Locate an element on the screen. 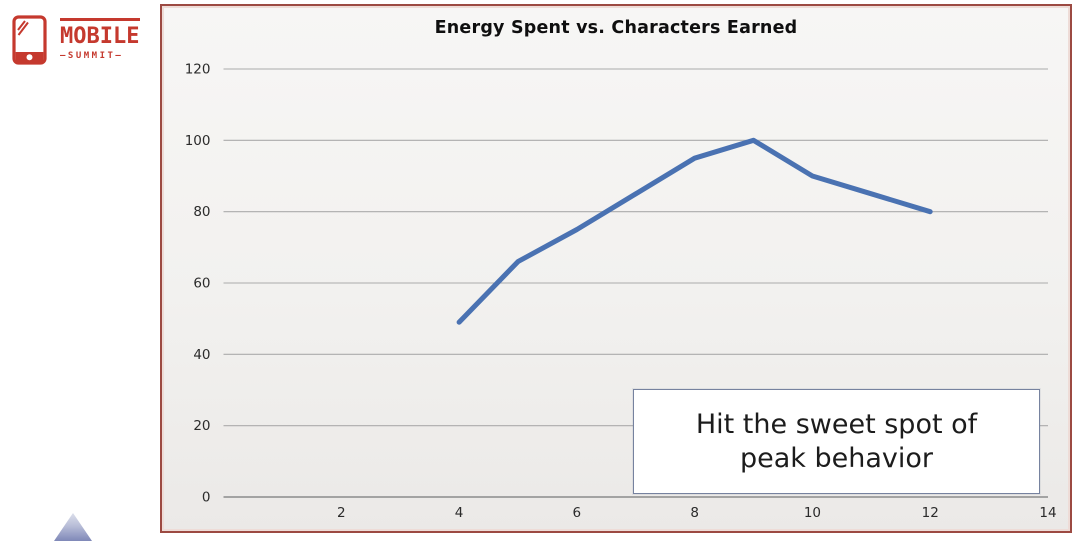 The width and height of the screenshot is (1080, 541). logo-name: MOBILE is located at coordinates (100, 36).